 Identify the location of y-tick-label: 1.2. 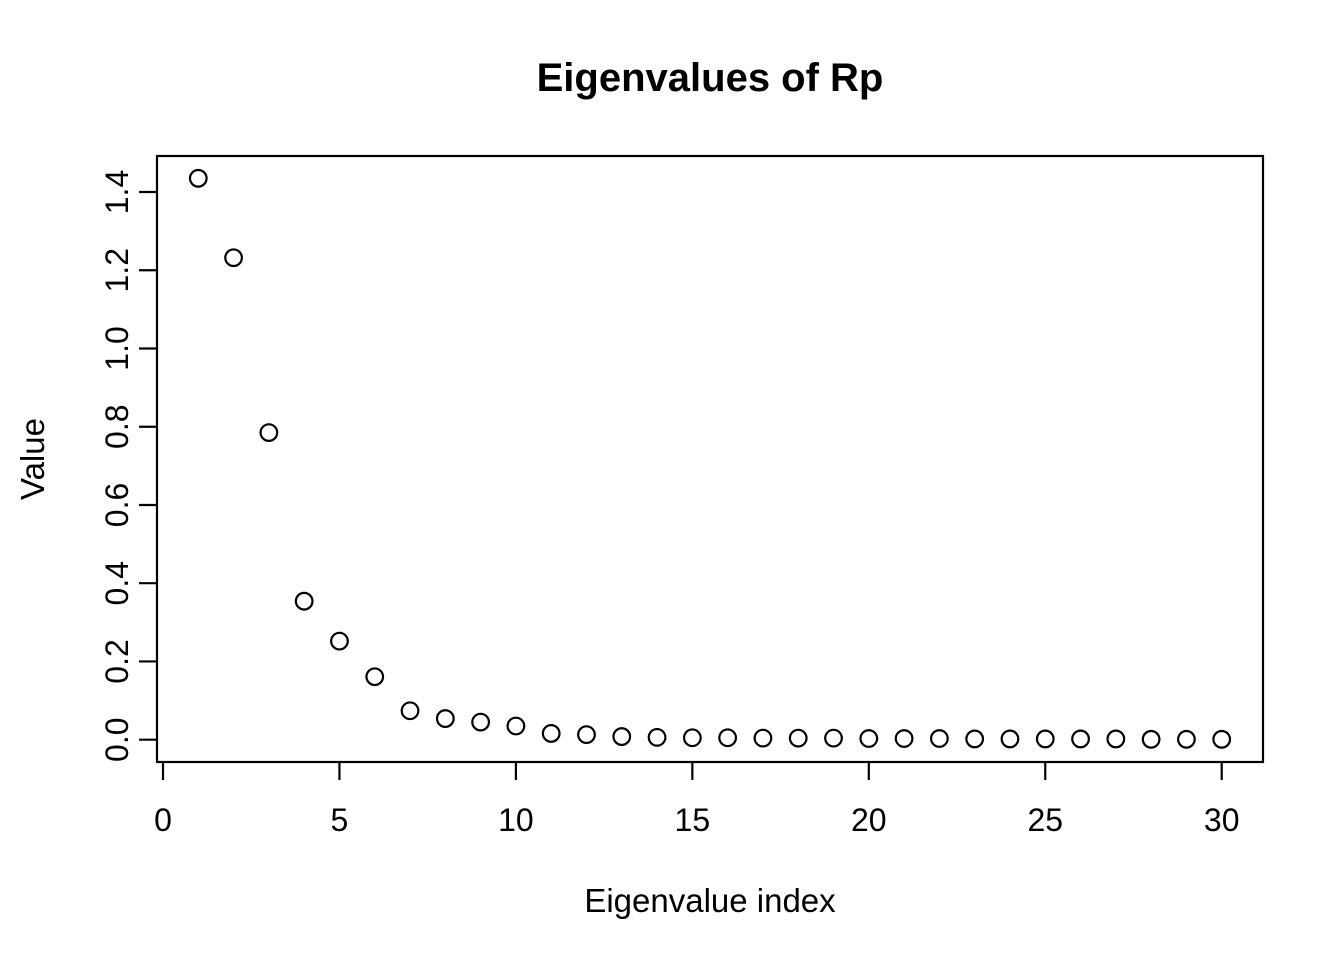
(117, 270).